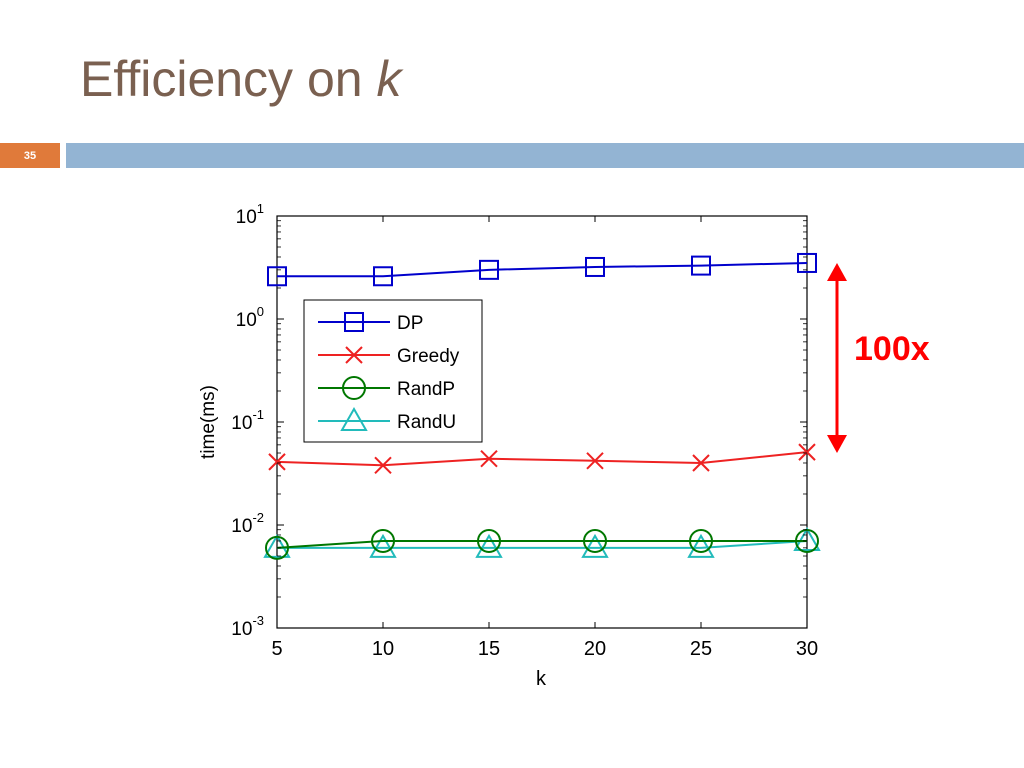  I want to click on series-line-randu, so click(542, 544).